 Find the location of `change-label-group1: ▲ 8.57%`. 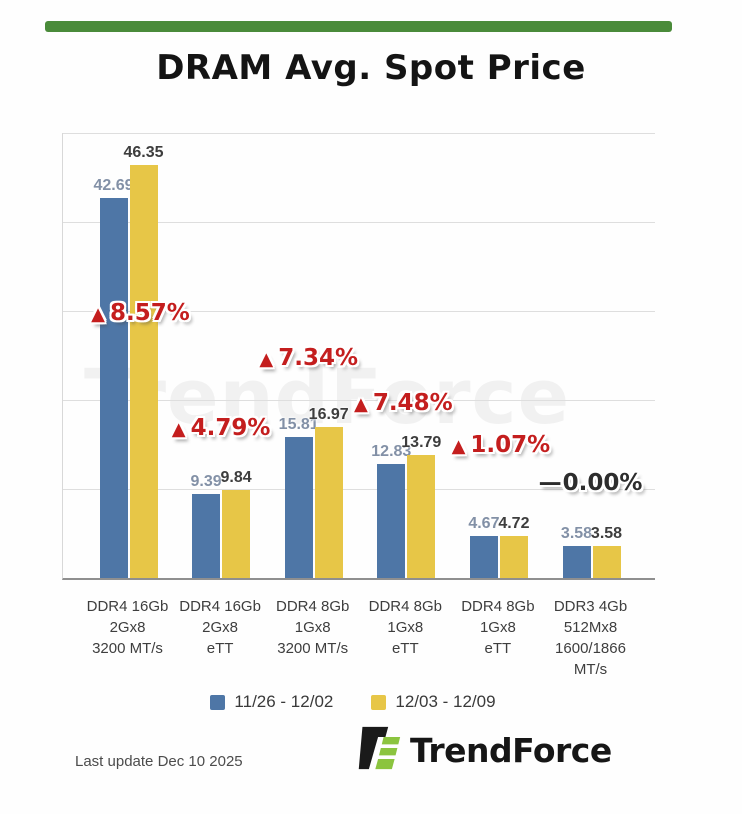

change-label-group1: ▲ 8.57% is located at coordinates (140, 313).